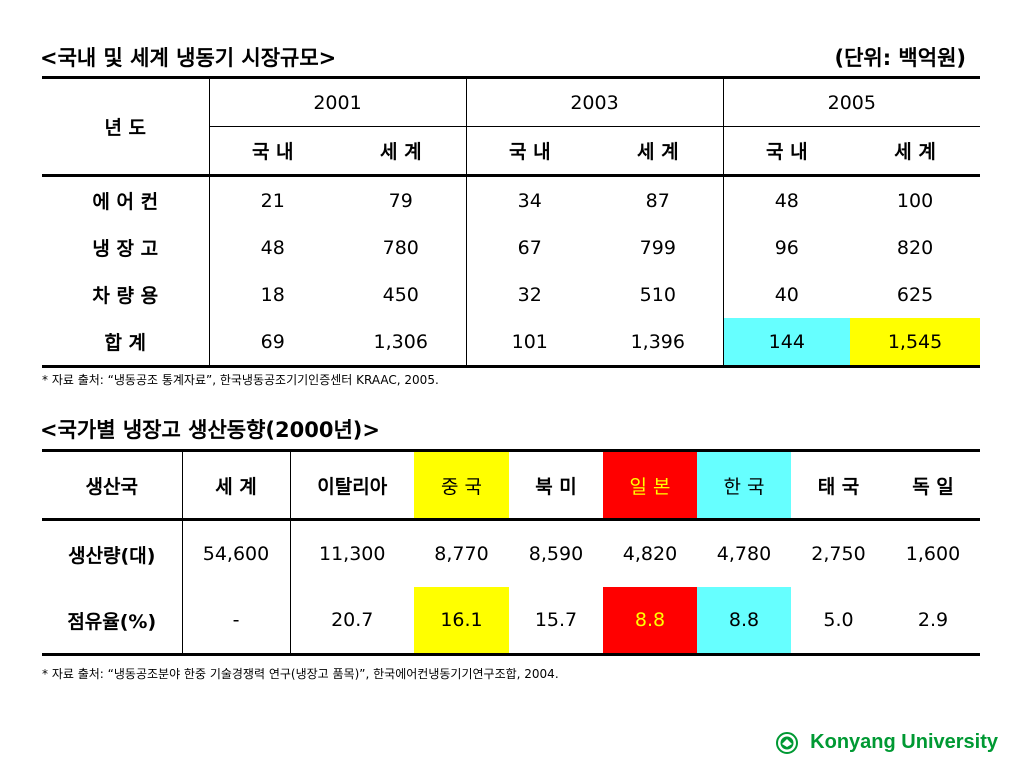 The width and height of the screenshot is (1024, 768). Describe the element at coordinates (112, 621) in the screenshot. I see `row-label: 점유율(%)` at that location.